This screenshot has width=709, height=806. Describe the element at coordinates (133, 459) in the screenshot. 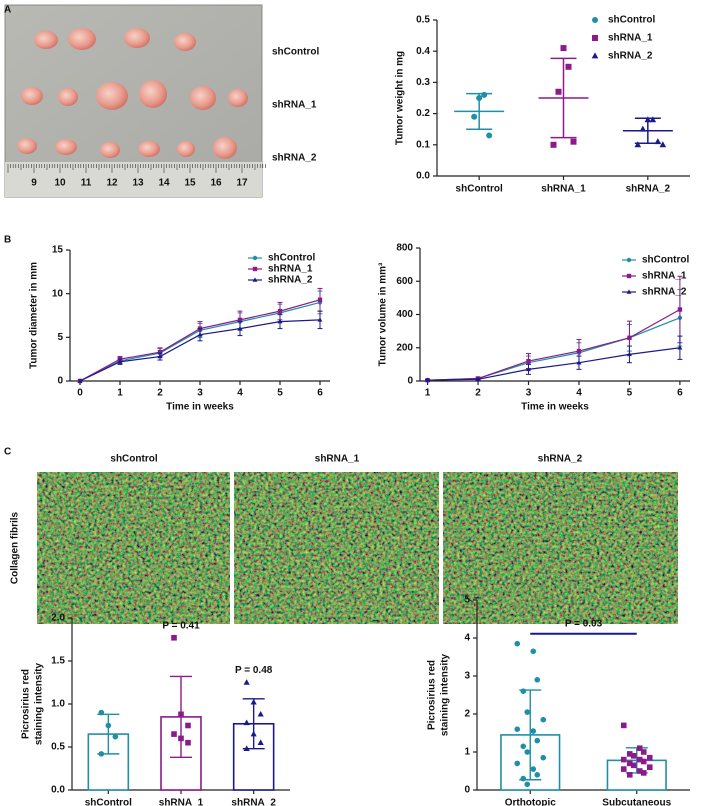

I see `histology-title: shControl` at that location.